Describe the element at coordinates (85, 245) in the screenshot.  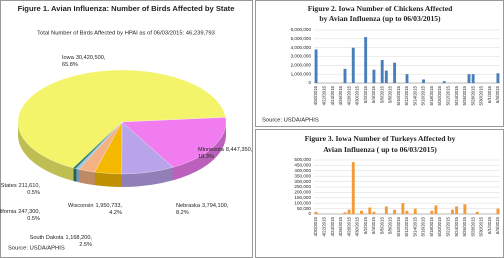
I see `label-percent: 2.5%` at that location.